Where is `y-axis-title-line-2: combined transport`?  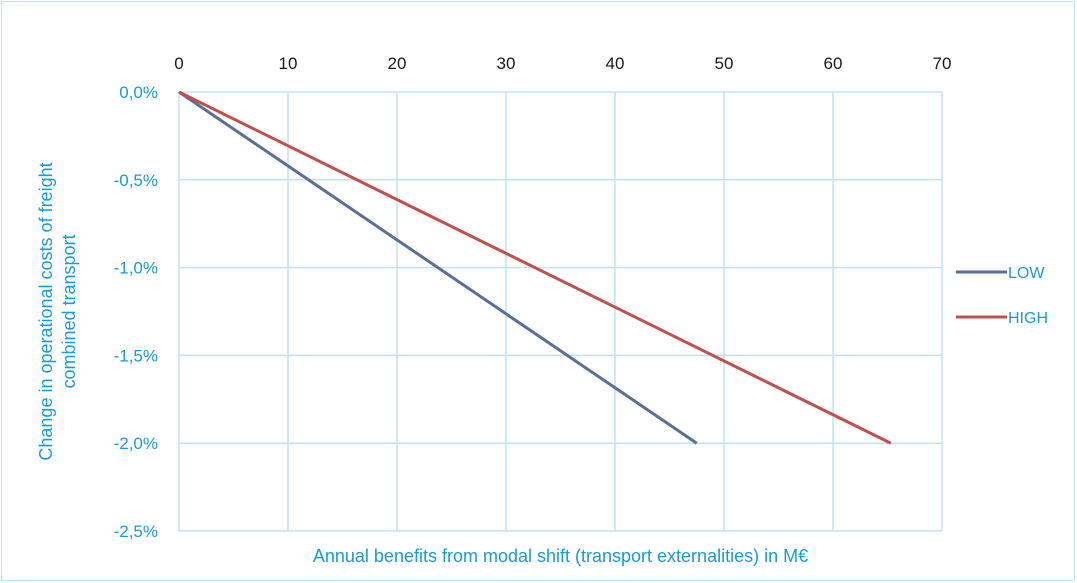
y-axis-title-line-2: combined transport is located at coordinates (69, 311).